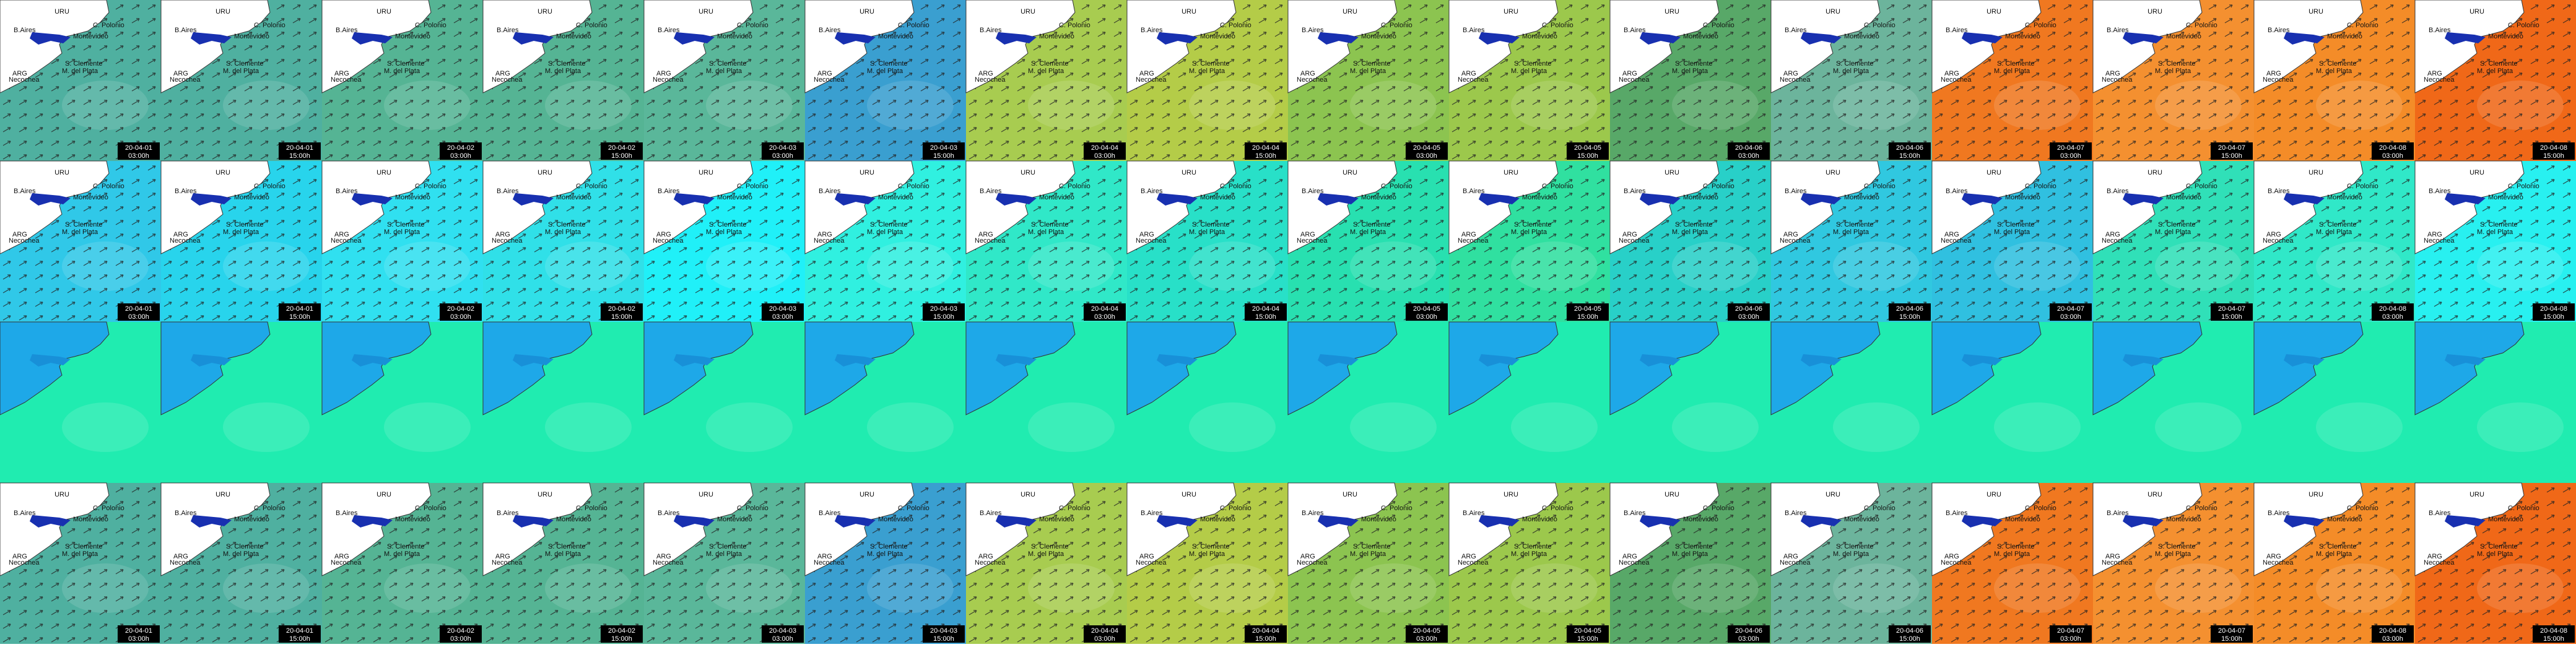 The width and height of the screenshot is (2576, 647). What do you see at coordinates (1393, 427) in the screenshot?
I see `field-patch` at bounding box center [1393, 427].